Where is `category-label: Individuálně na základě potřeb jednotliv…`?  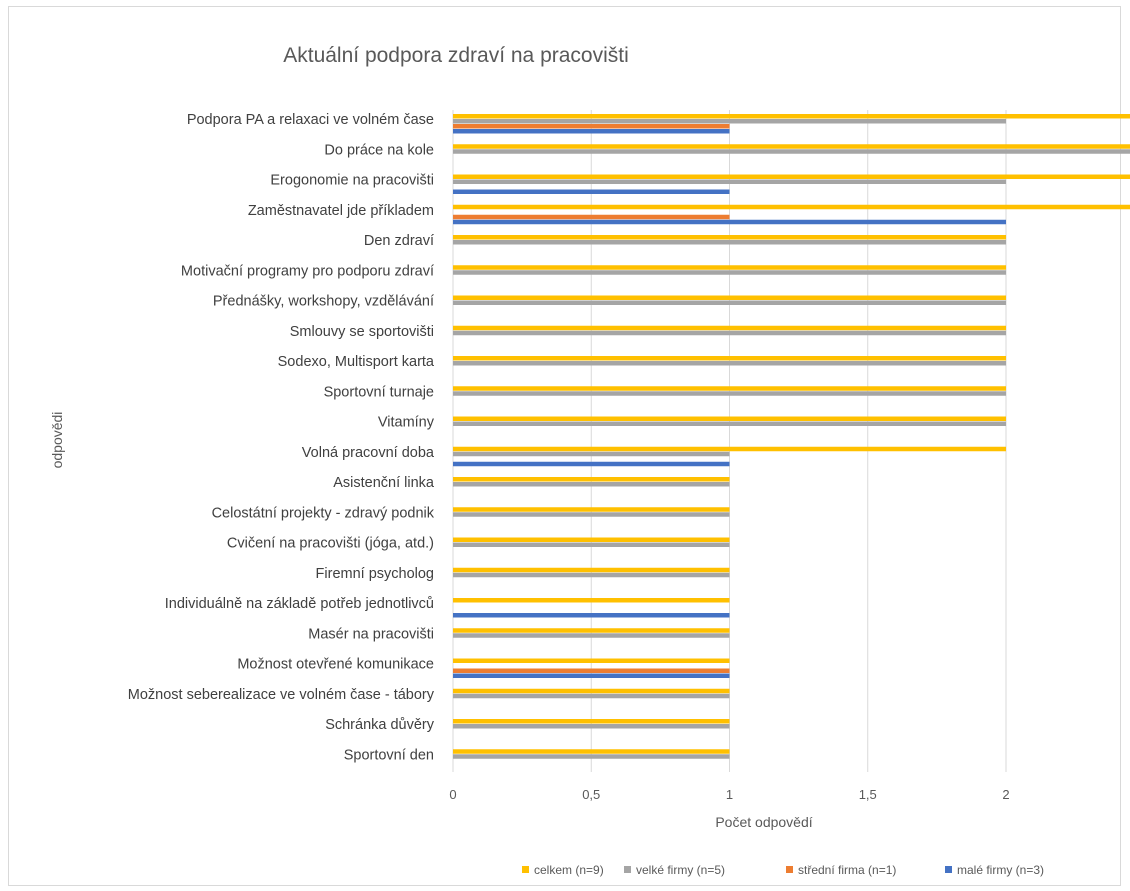 category-label: Individuálně na základě potřeb jednotliv… is located at coordinates (299, 604).